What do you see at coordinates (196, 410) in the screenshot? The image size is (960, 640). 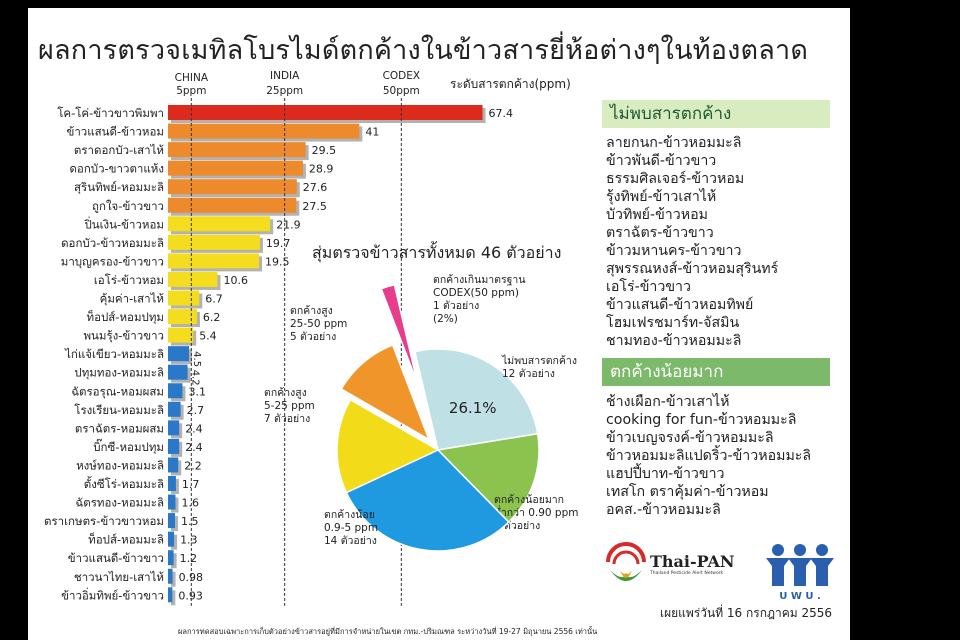 I see `bar-value-label: 2.7` at bounding box center [196, 410].